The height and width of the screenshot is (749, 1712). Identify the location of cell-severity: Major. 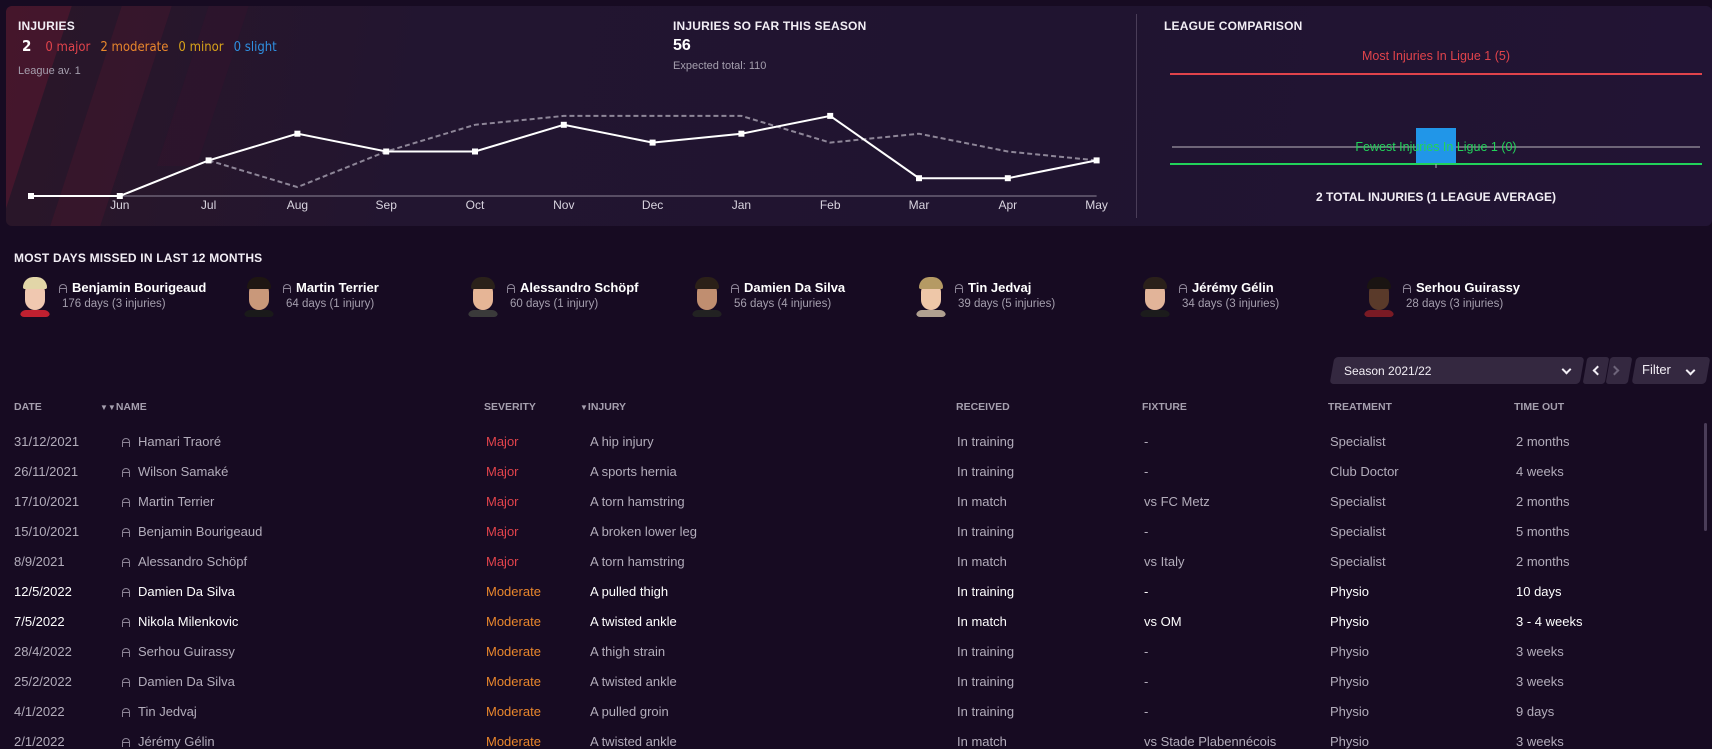
(502, 561).